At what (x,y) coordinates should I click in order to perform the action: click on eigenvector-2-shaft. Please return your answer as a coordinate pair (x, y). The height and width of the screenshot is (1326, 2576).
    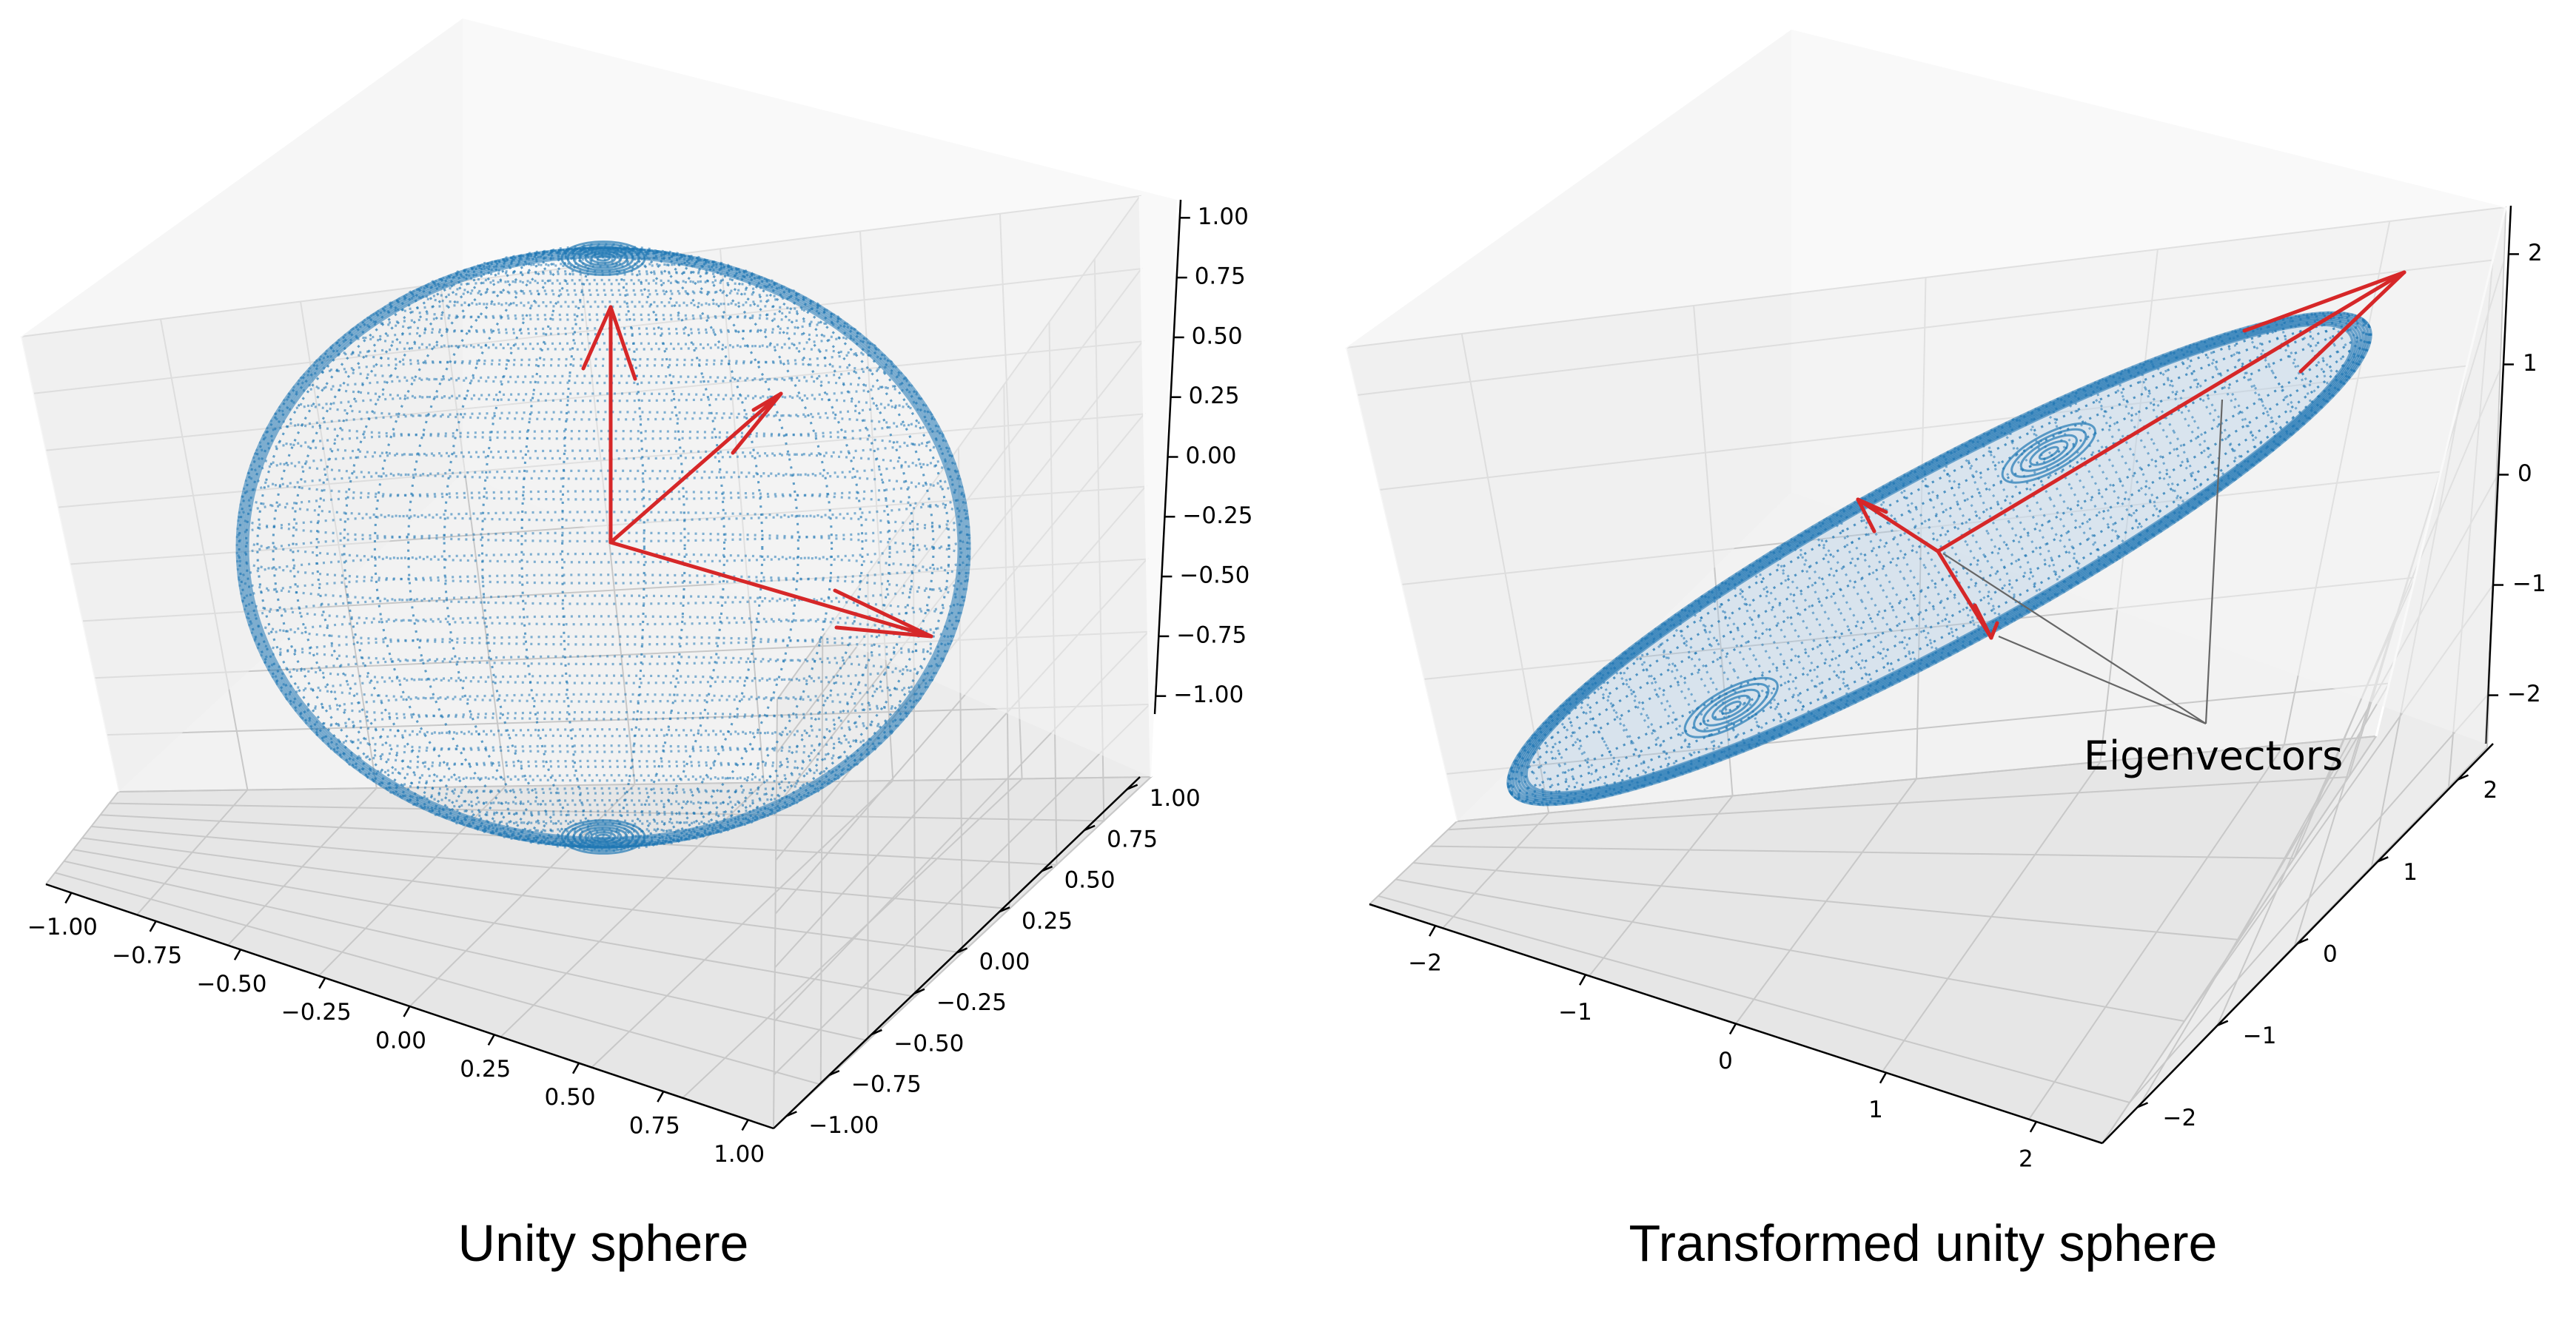
    Looking at the image, I should click on (1898, 525).